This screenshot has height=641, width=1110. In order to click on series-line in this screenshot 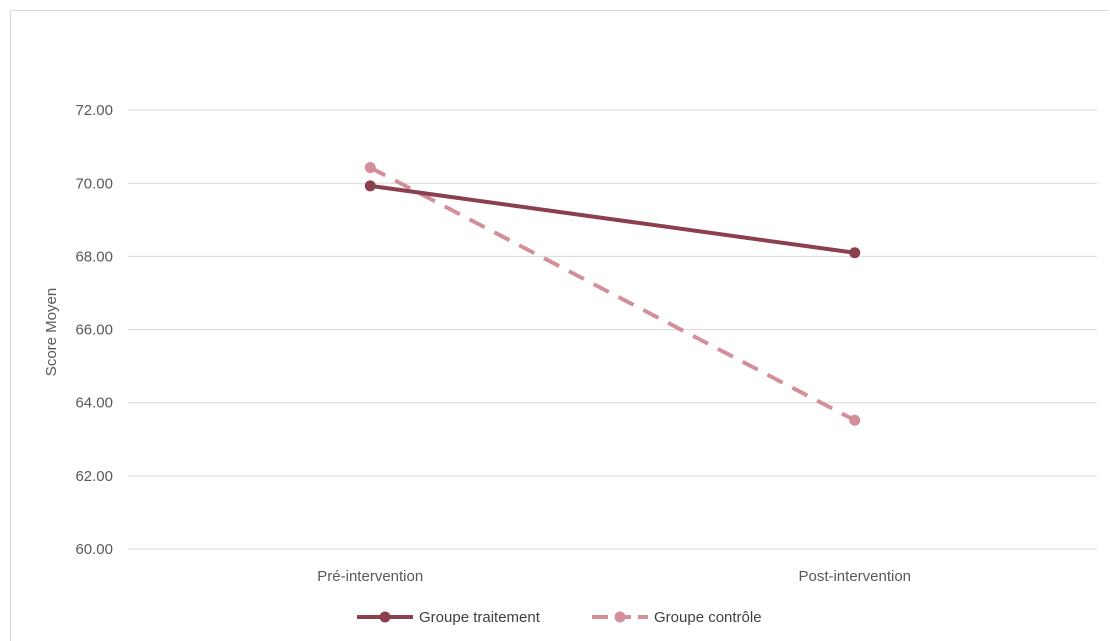, I will do `click(612, 219)`.